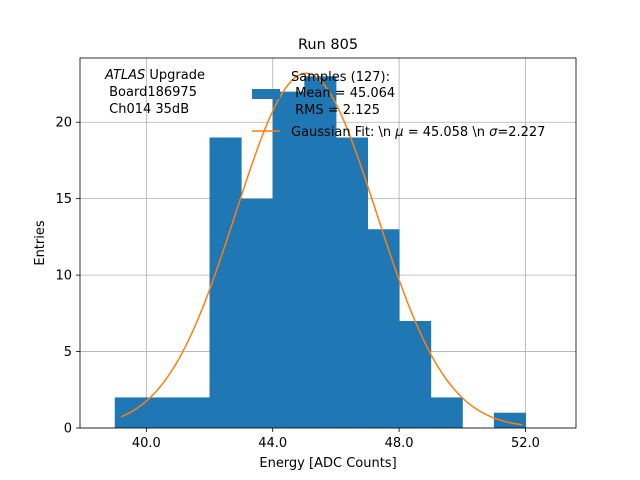  I want to click on y-axis-label: Entries, so click(40, 243).